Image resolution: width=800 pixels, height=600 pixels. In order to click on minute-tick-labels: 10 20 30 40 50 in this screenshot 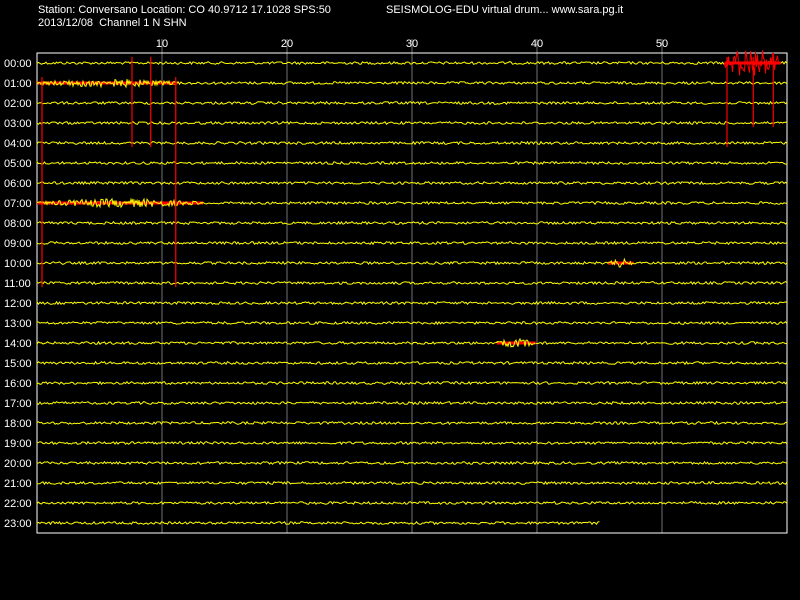, I will do `click(412, 44)`.